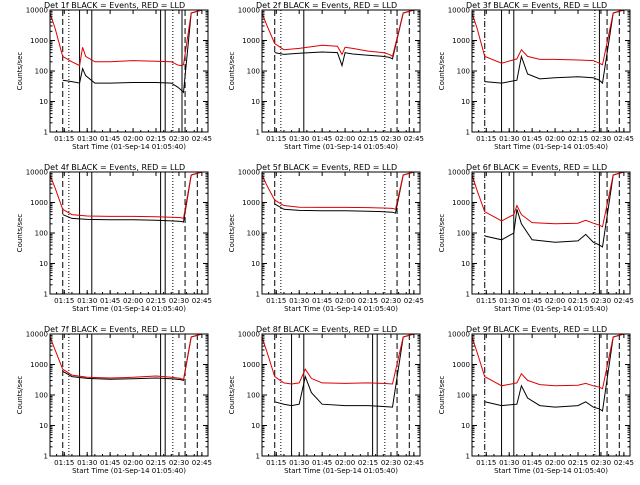  What do you see at coordinates (326, 5) in the screenshot?
I see `panel-title: Det 2f BLACK = Events, RED = LLD` at bounding box center [326, 5].